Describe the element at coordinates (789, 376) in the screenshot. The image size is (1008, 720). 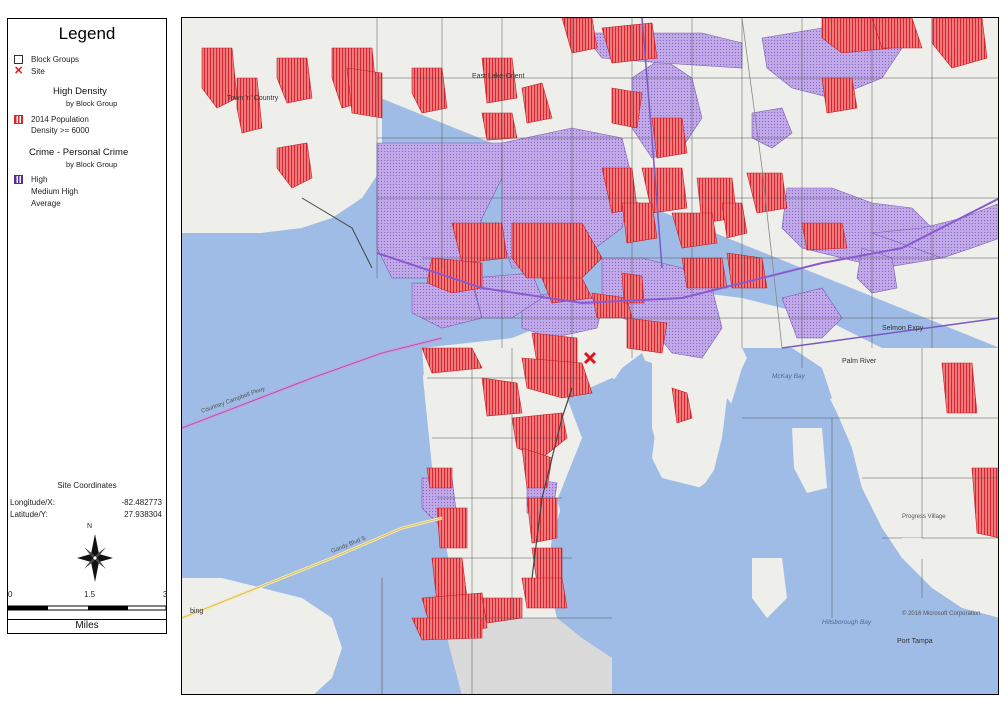
I see `label-mckay-bay: McKay Bay` at that location.